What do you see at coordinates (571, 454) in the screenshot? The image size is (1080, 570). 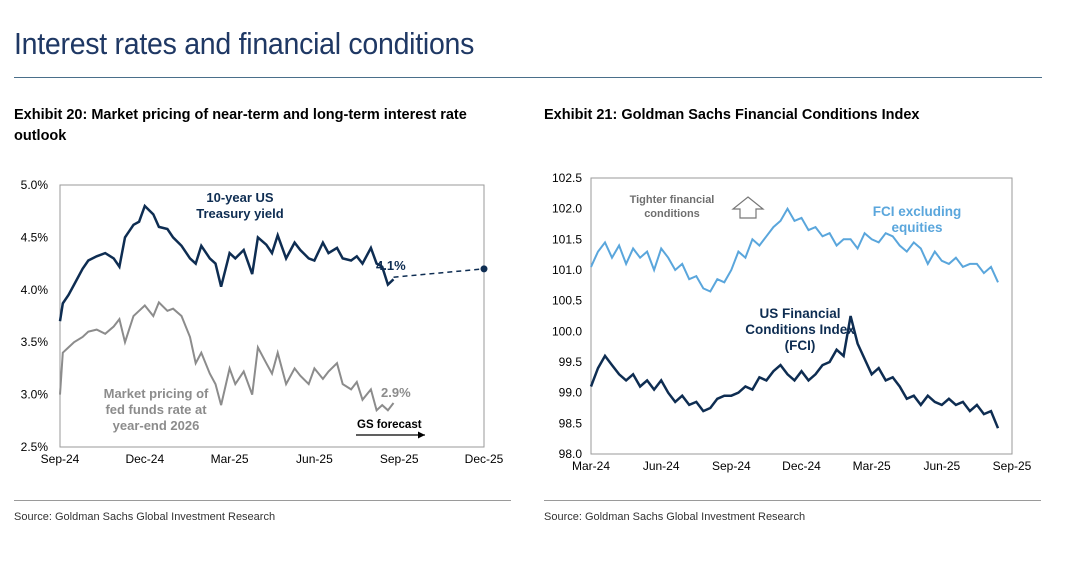 I see `ex21-y-tick-label: 98.0` at bounding box center [571, 454].